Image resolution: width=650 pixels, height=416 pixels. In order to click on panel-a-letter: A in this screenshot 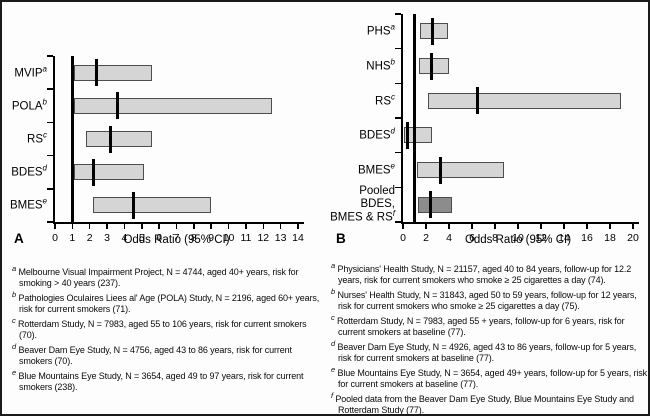, I will do `click(19, 238)`.